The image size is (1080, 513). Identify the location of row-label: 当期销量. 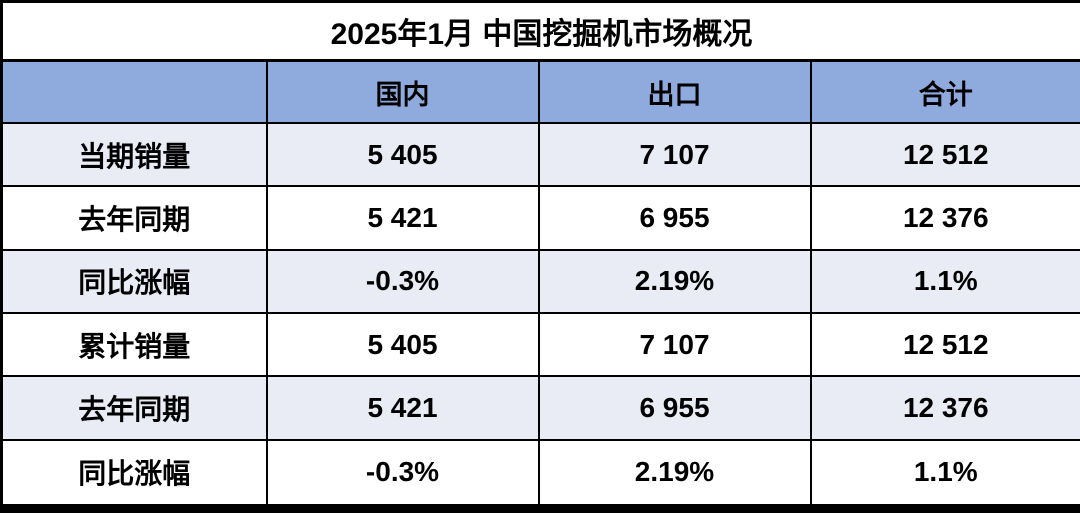
(134, 154).